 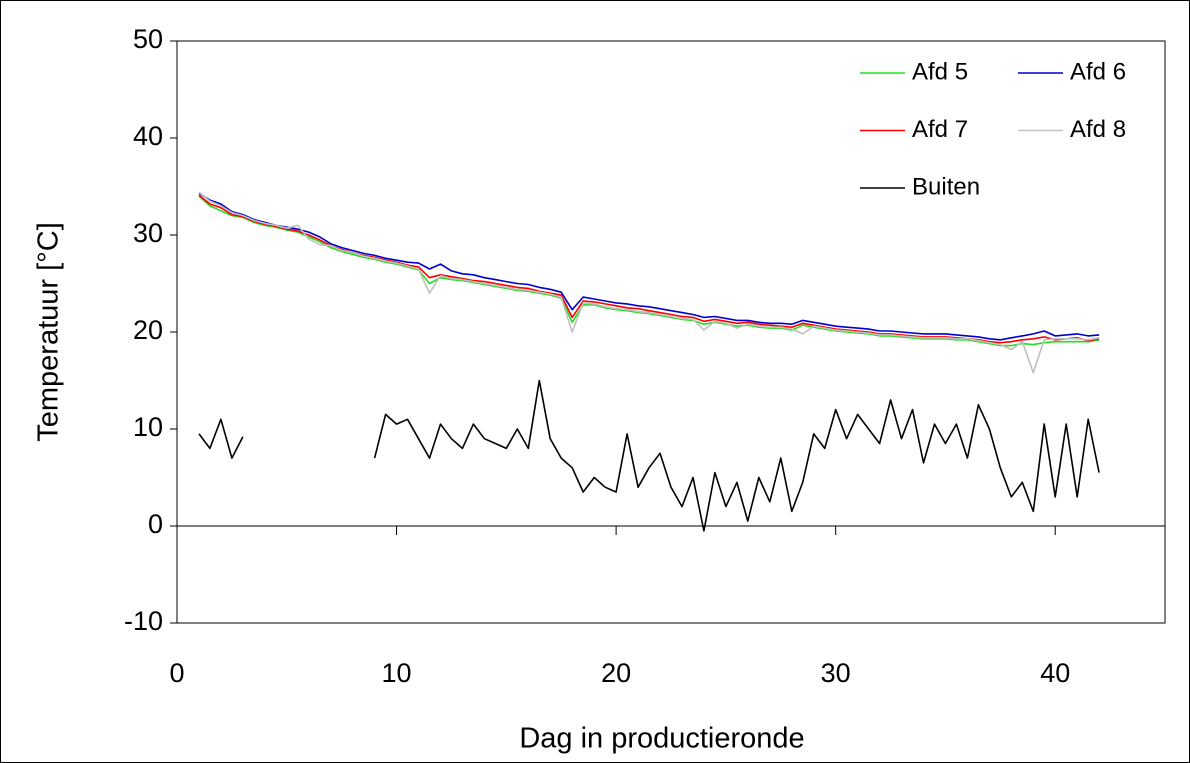 What do you see at coordinates (148, 39) in the screenshot?
I see `y-tick-label: 50` at bounding box center [148, 39].